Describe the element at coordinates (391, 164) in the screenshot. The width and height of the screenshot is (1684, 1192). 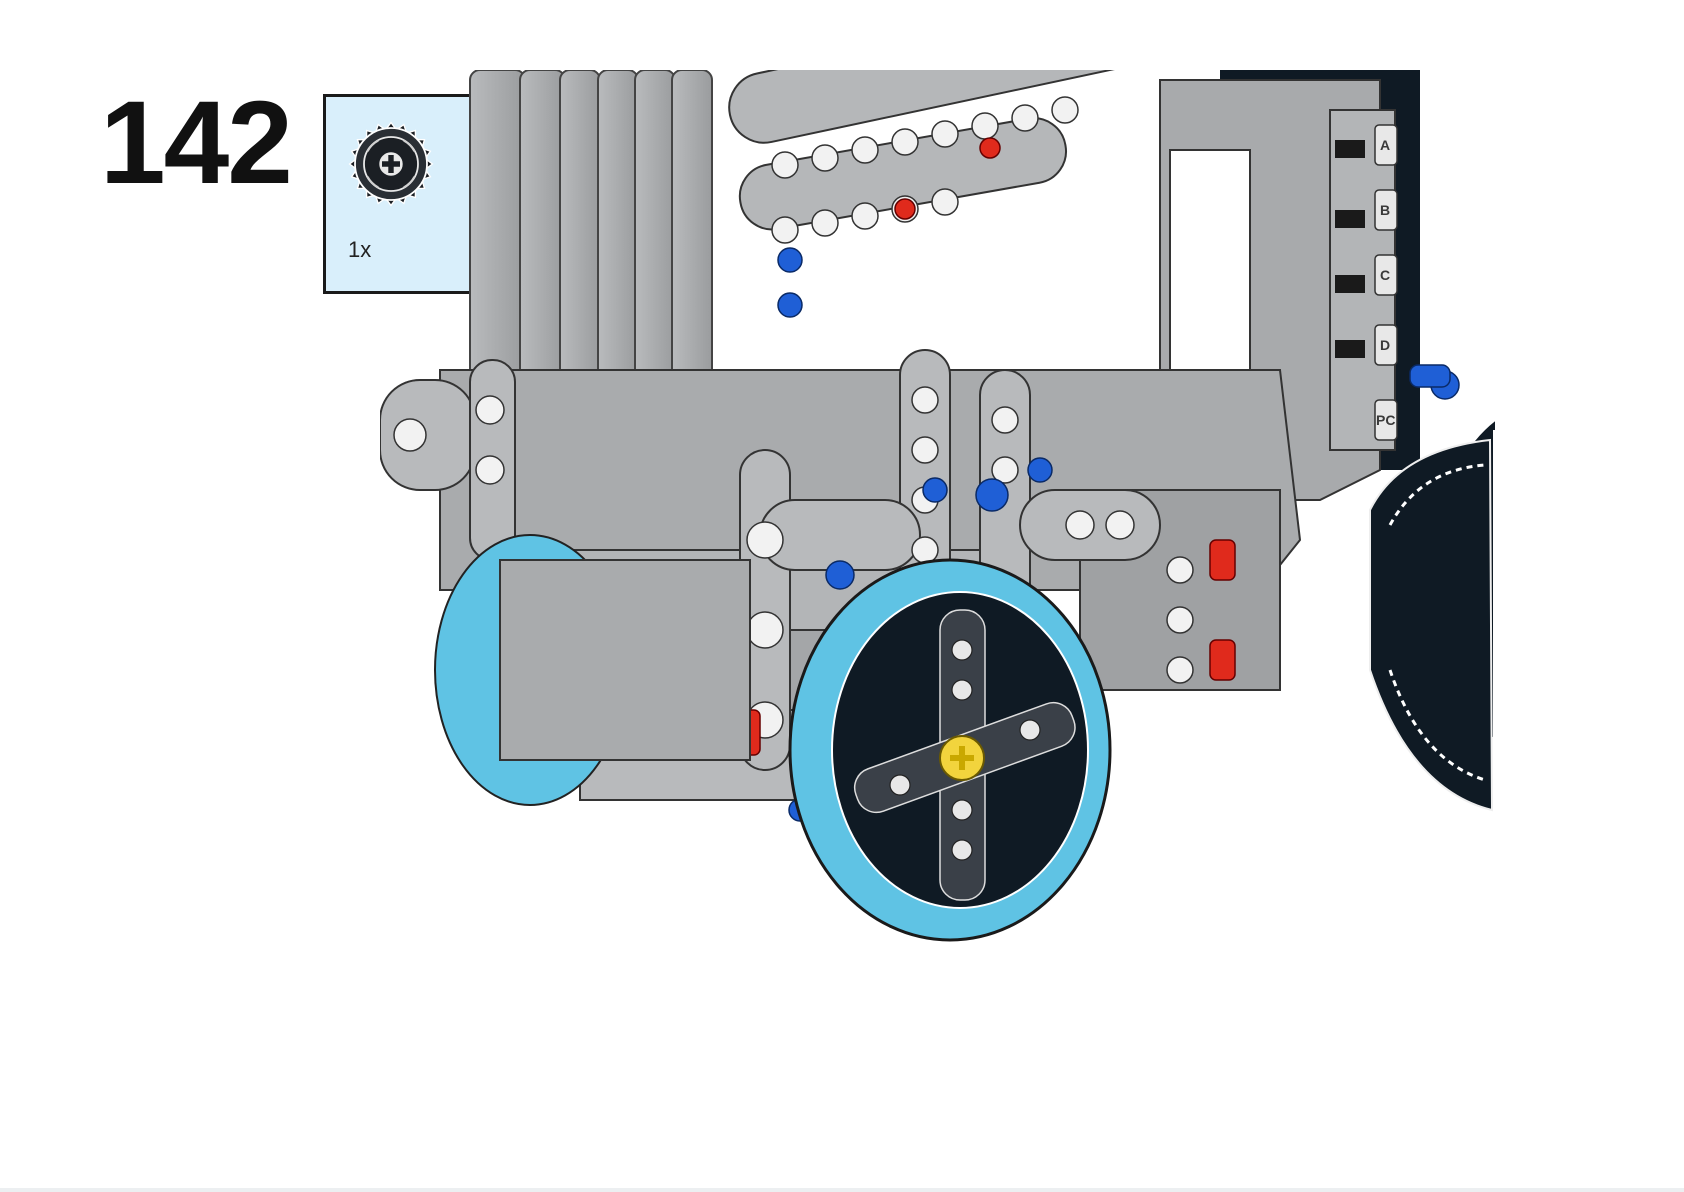
I see `gear-20-tooth-icon` at that location.